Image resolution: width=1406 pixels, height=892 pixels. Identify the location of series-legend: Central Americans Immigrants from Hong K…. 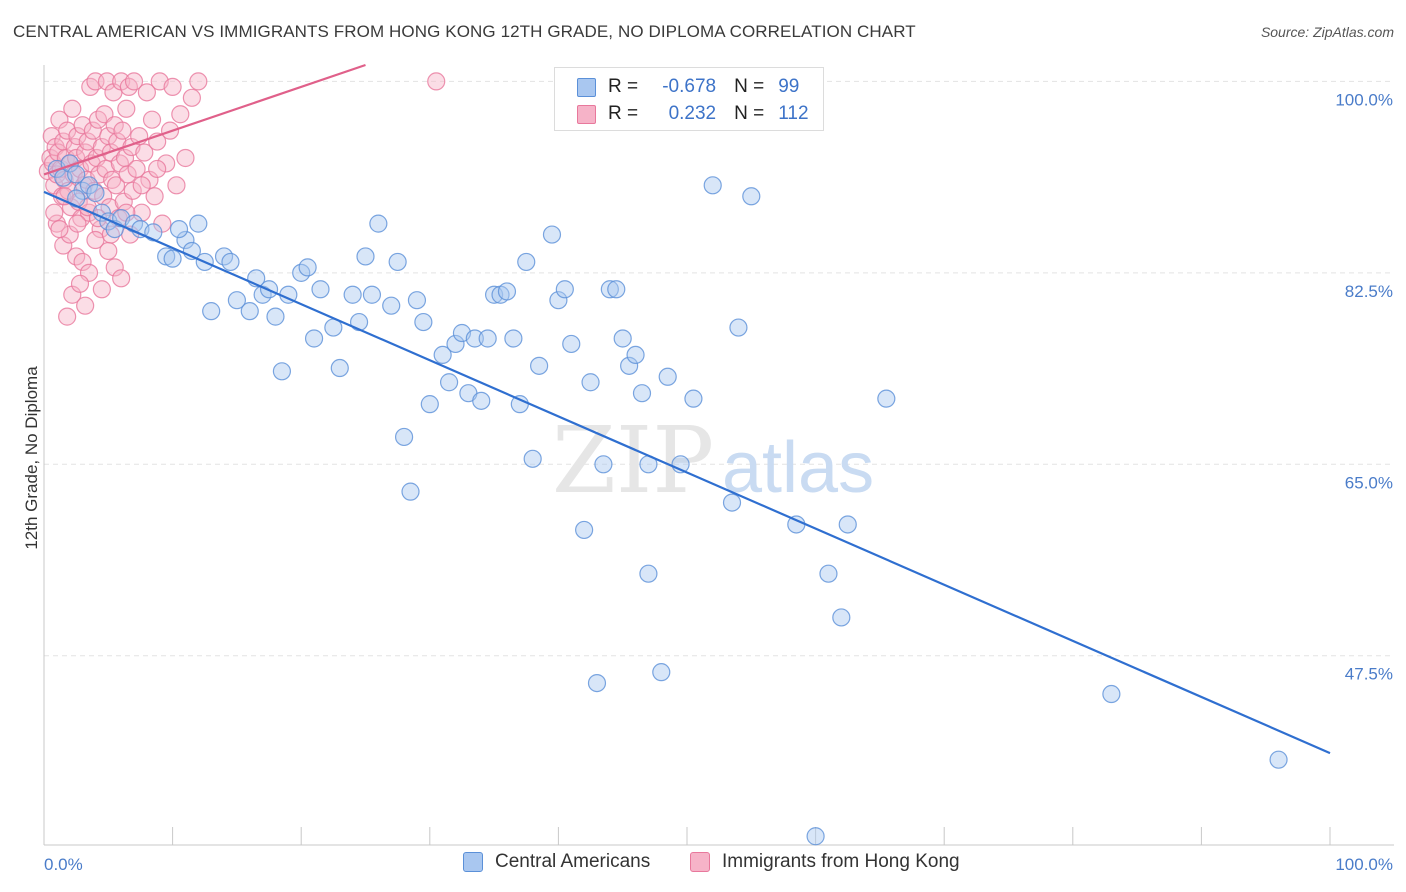
(703, 864).